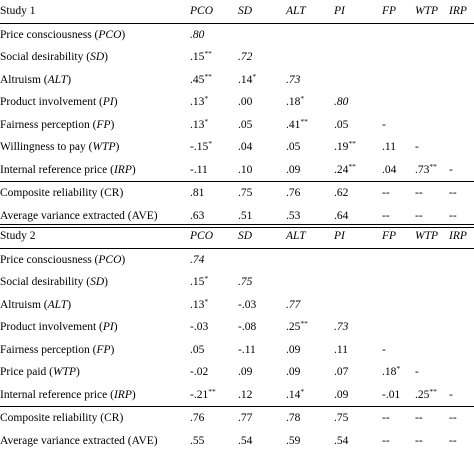 This screenshot has width=474, height=452. What do you see at coordinates (358, 170) in the screenshot?
I see `correlation-cell: .24**` at bounding box center [358, 170].